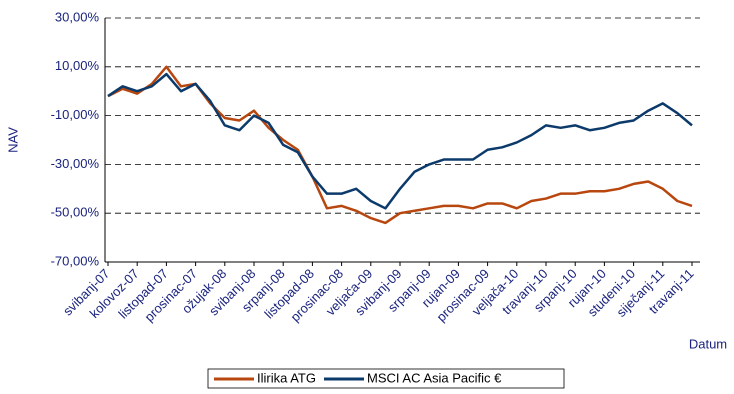 The image size is (734, 394). I want to click on y-tick-label: 30,00%, so click(77, 16).